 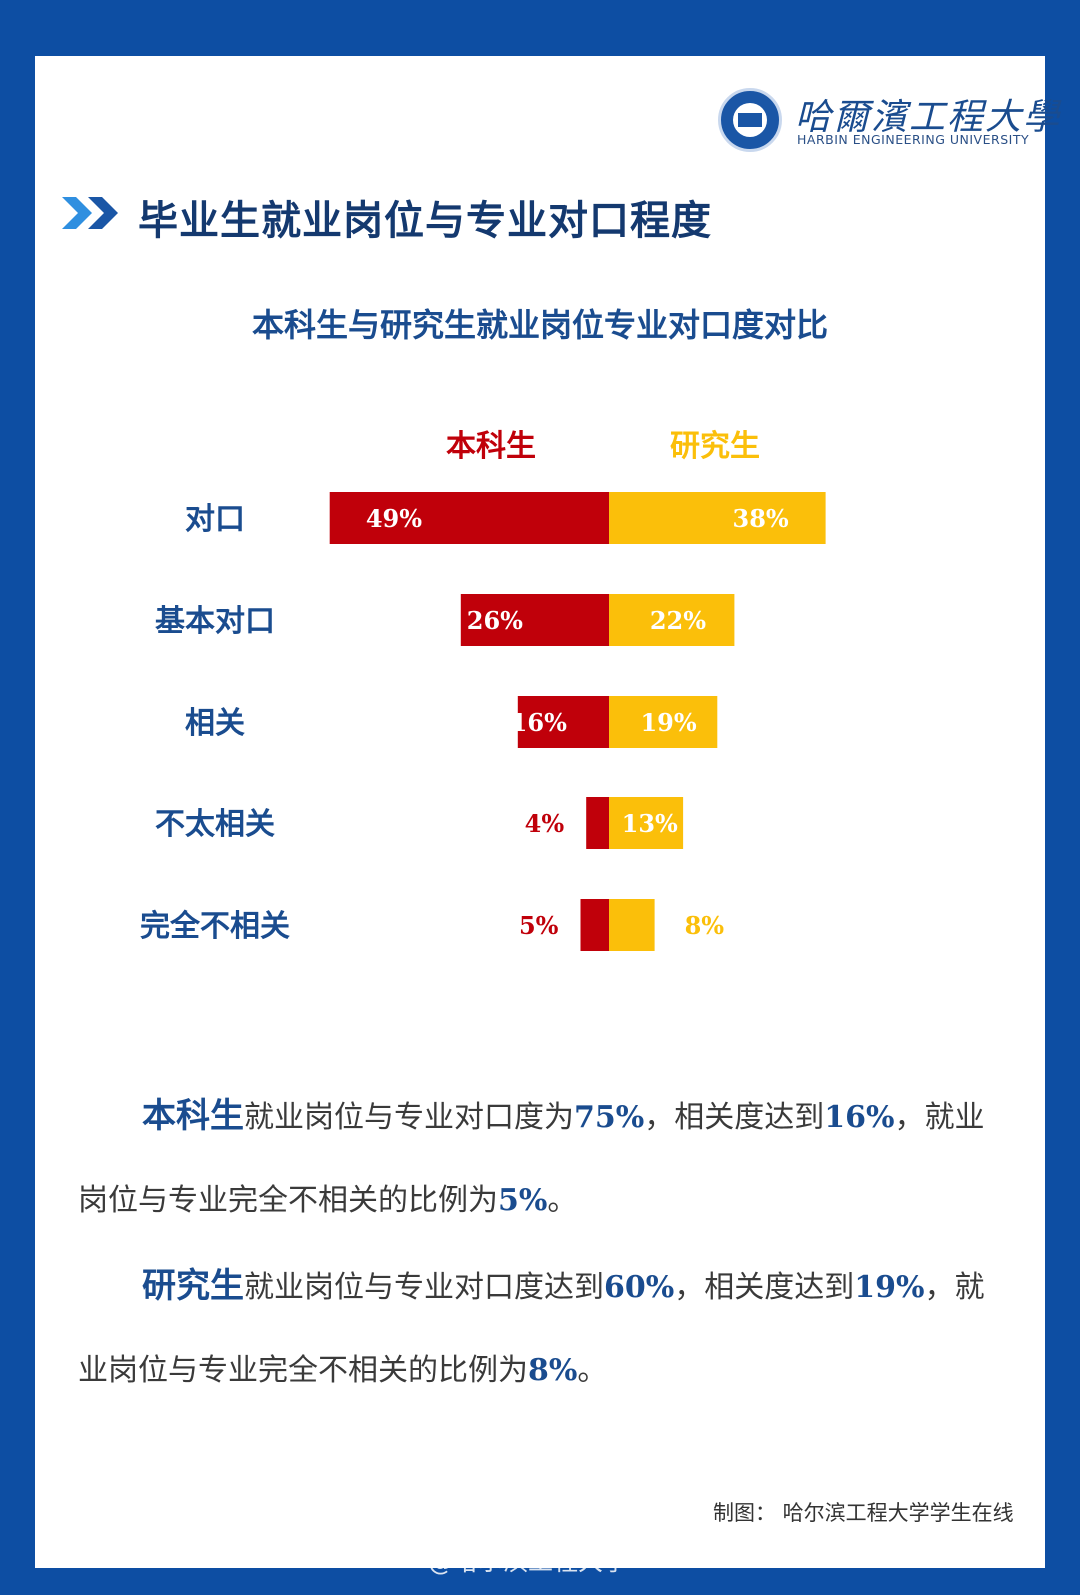 I want to click on double-chevron-icon, so click(x=90, y=213).